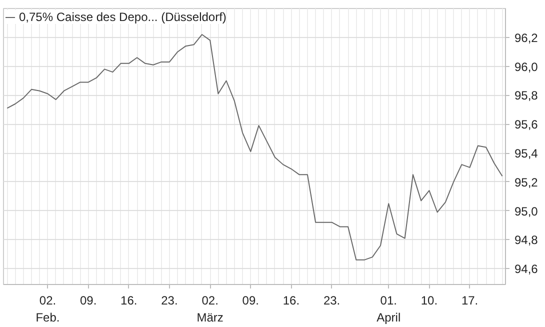 The height and width of the screenshot is (327, 545). Describe the element at coordinates (526, 37) in the screenshot. I see `y-tick-label: 96,2` at that location.